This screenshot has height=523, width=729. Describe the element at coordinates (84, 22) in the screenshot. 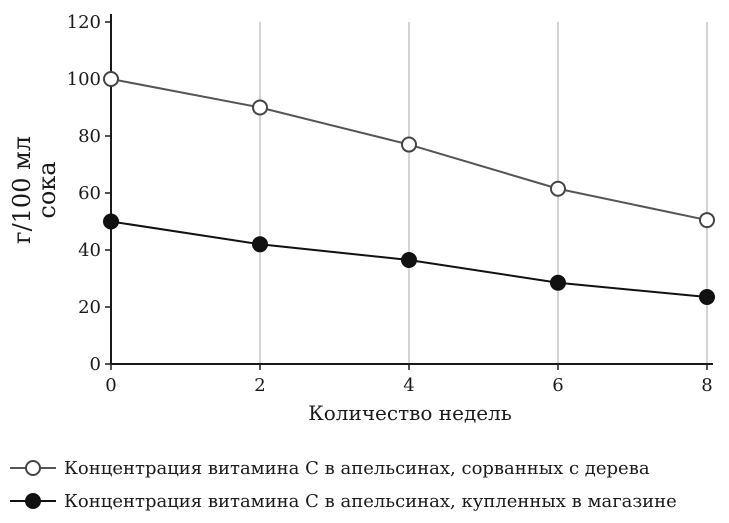

I see `y-tick-label-120: 120` at that location.